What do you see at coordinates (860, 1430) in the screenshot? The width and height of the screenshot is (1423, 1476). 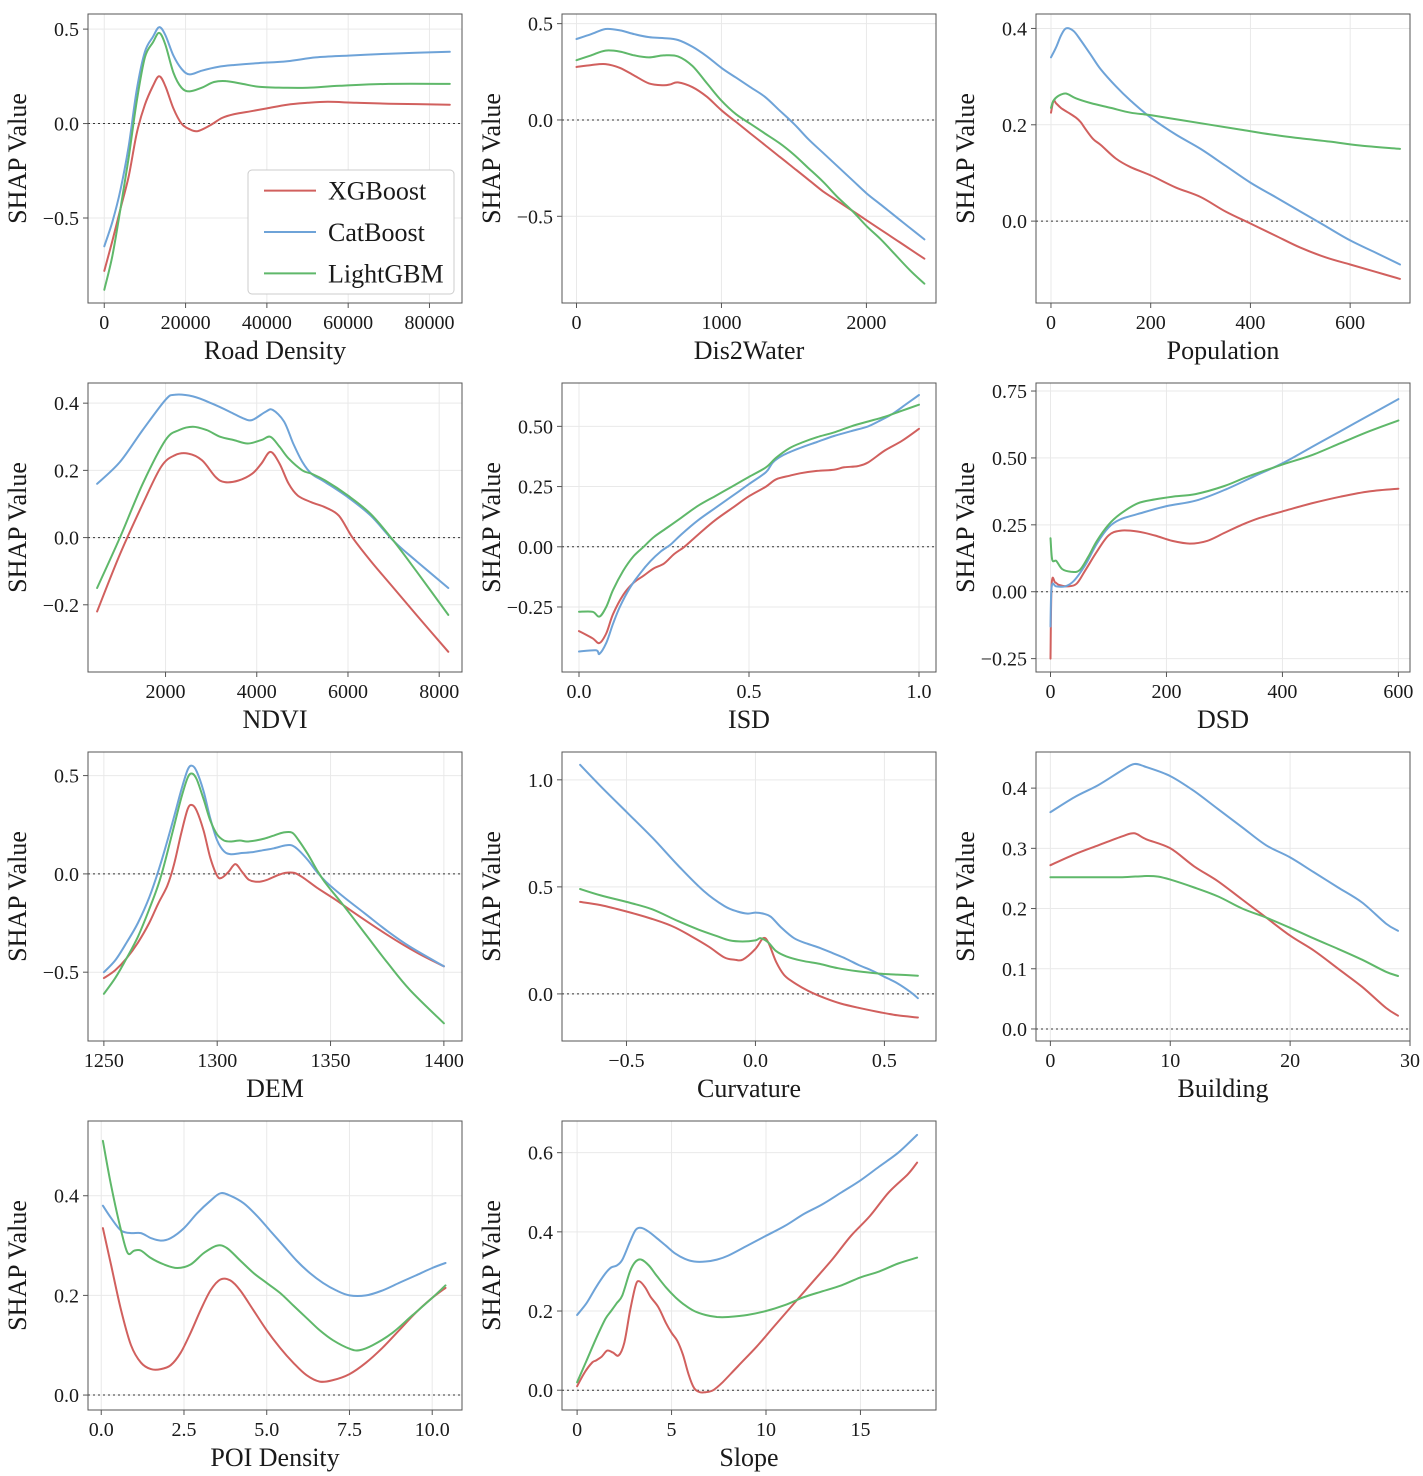 I see `x-tick-label: 15` at bounding box center [860, 1430].